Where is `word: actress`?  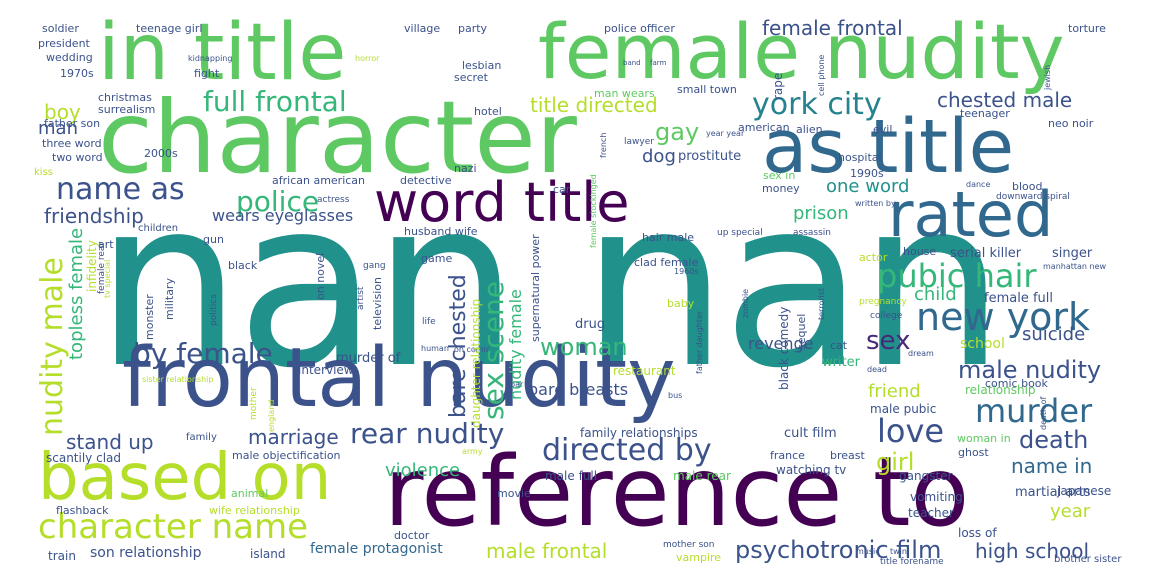 word: actress is located at coordinates (333, 200).